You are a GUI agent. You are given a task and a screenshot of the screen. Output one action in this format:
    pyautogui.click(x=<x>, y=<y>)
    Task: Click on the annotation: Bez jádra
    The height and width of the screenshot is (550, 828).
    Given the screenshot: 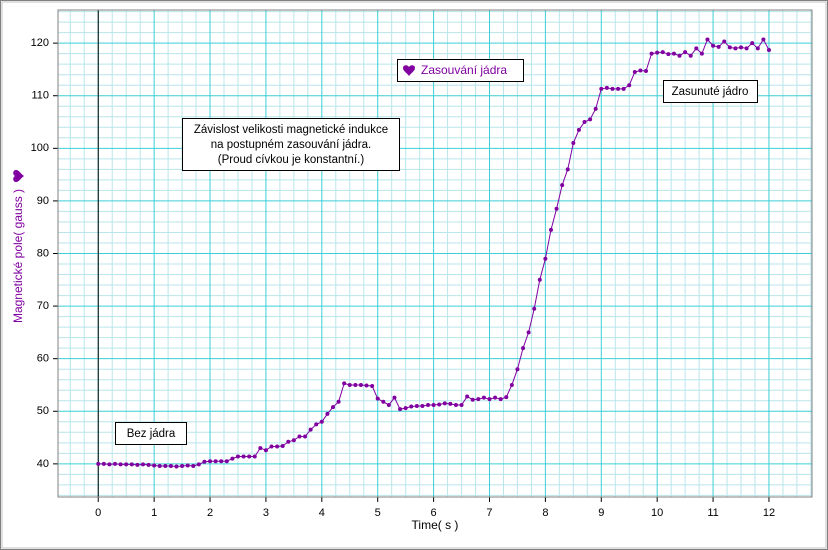 What is the action you would take?
    pyautogui.click(x=151, y=434)
    